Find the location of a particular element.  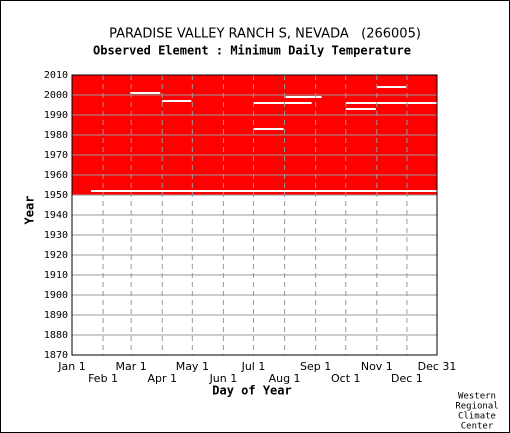

x-axis-label: Day of Year is located at coordinates (251, 391).